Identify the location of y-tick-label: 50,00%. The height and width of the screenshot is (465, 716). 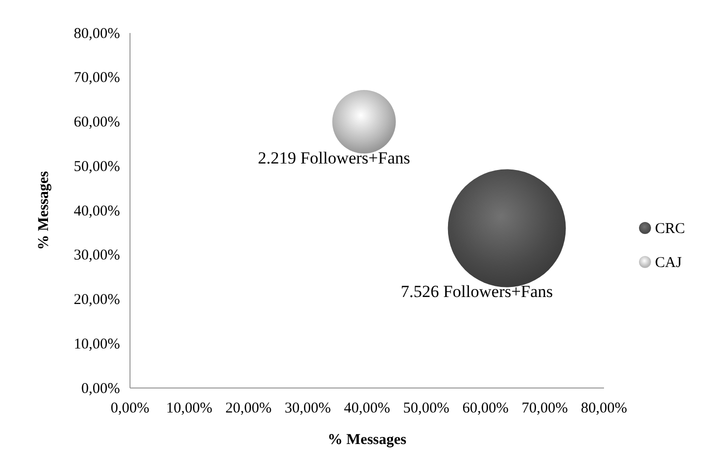
(97, 166).